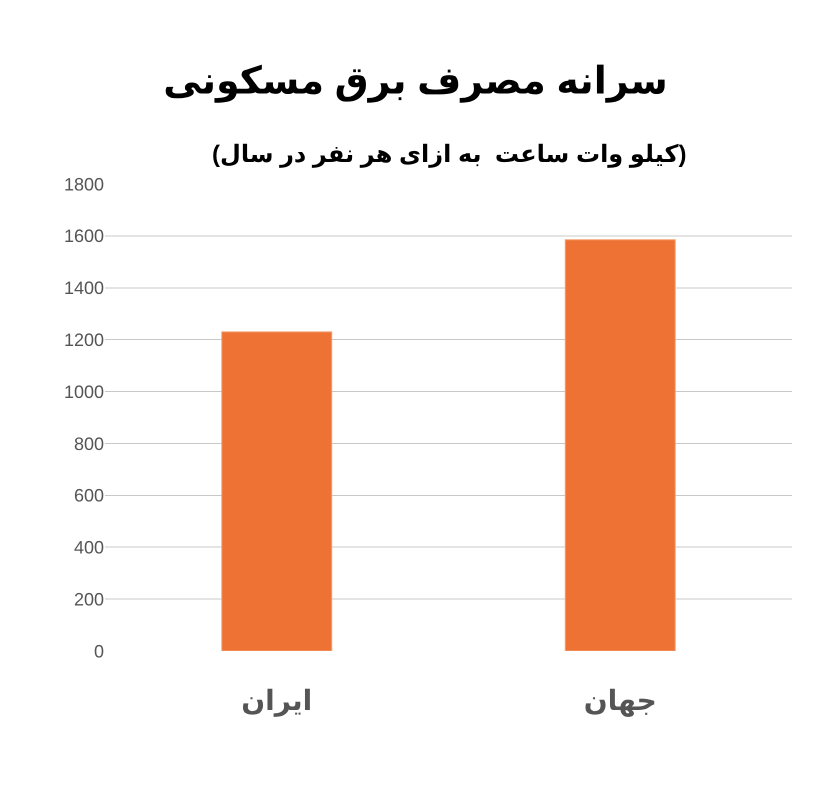 This screenshot has height=800, width=831. I want to click on y-tick-label: 800, so click(89, 444).